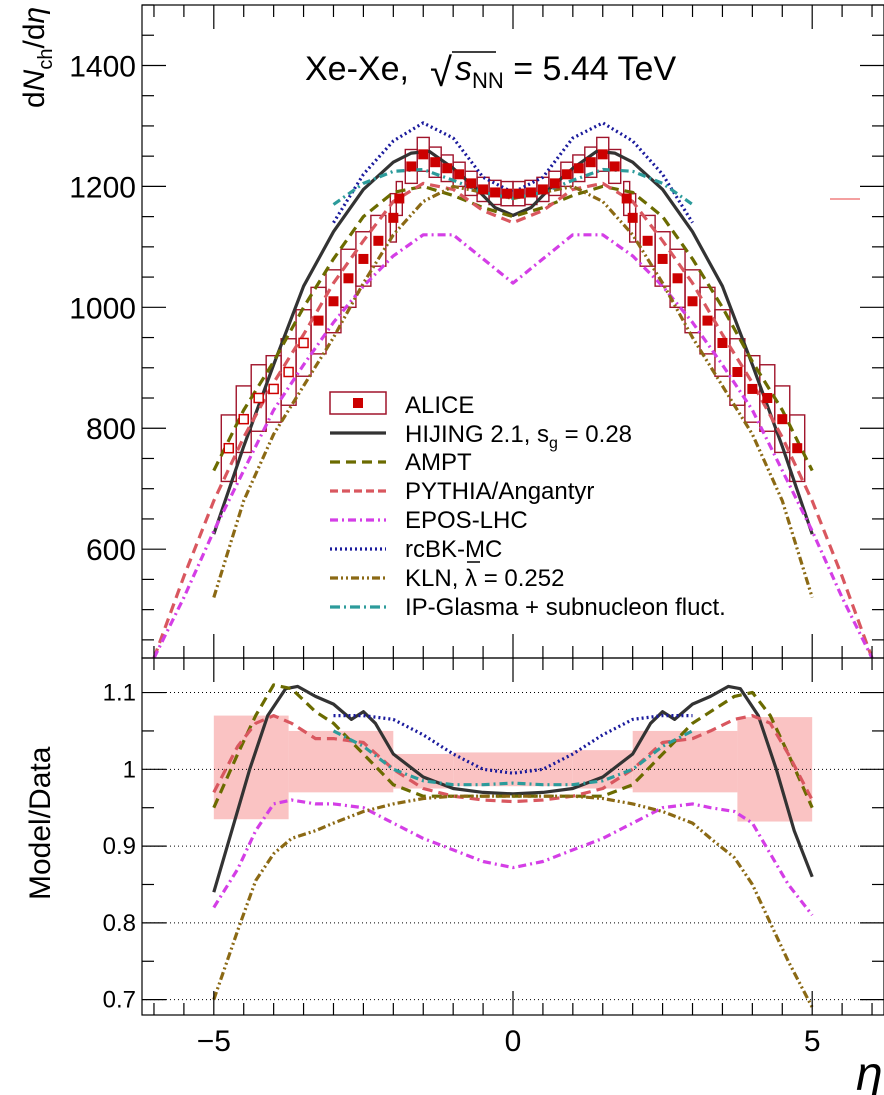 This screenshot has width=884, height=1095. Describe the element at coordinates (119, 1000) in the screenshot. I see `lower-ytick-label: 0.7` at that location.